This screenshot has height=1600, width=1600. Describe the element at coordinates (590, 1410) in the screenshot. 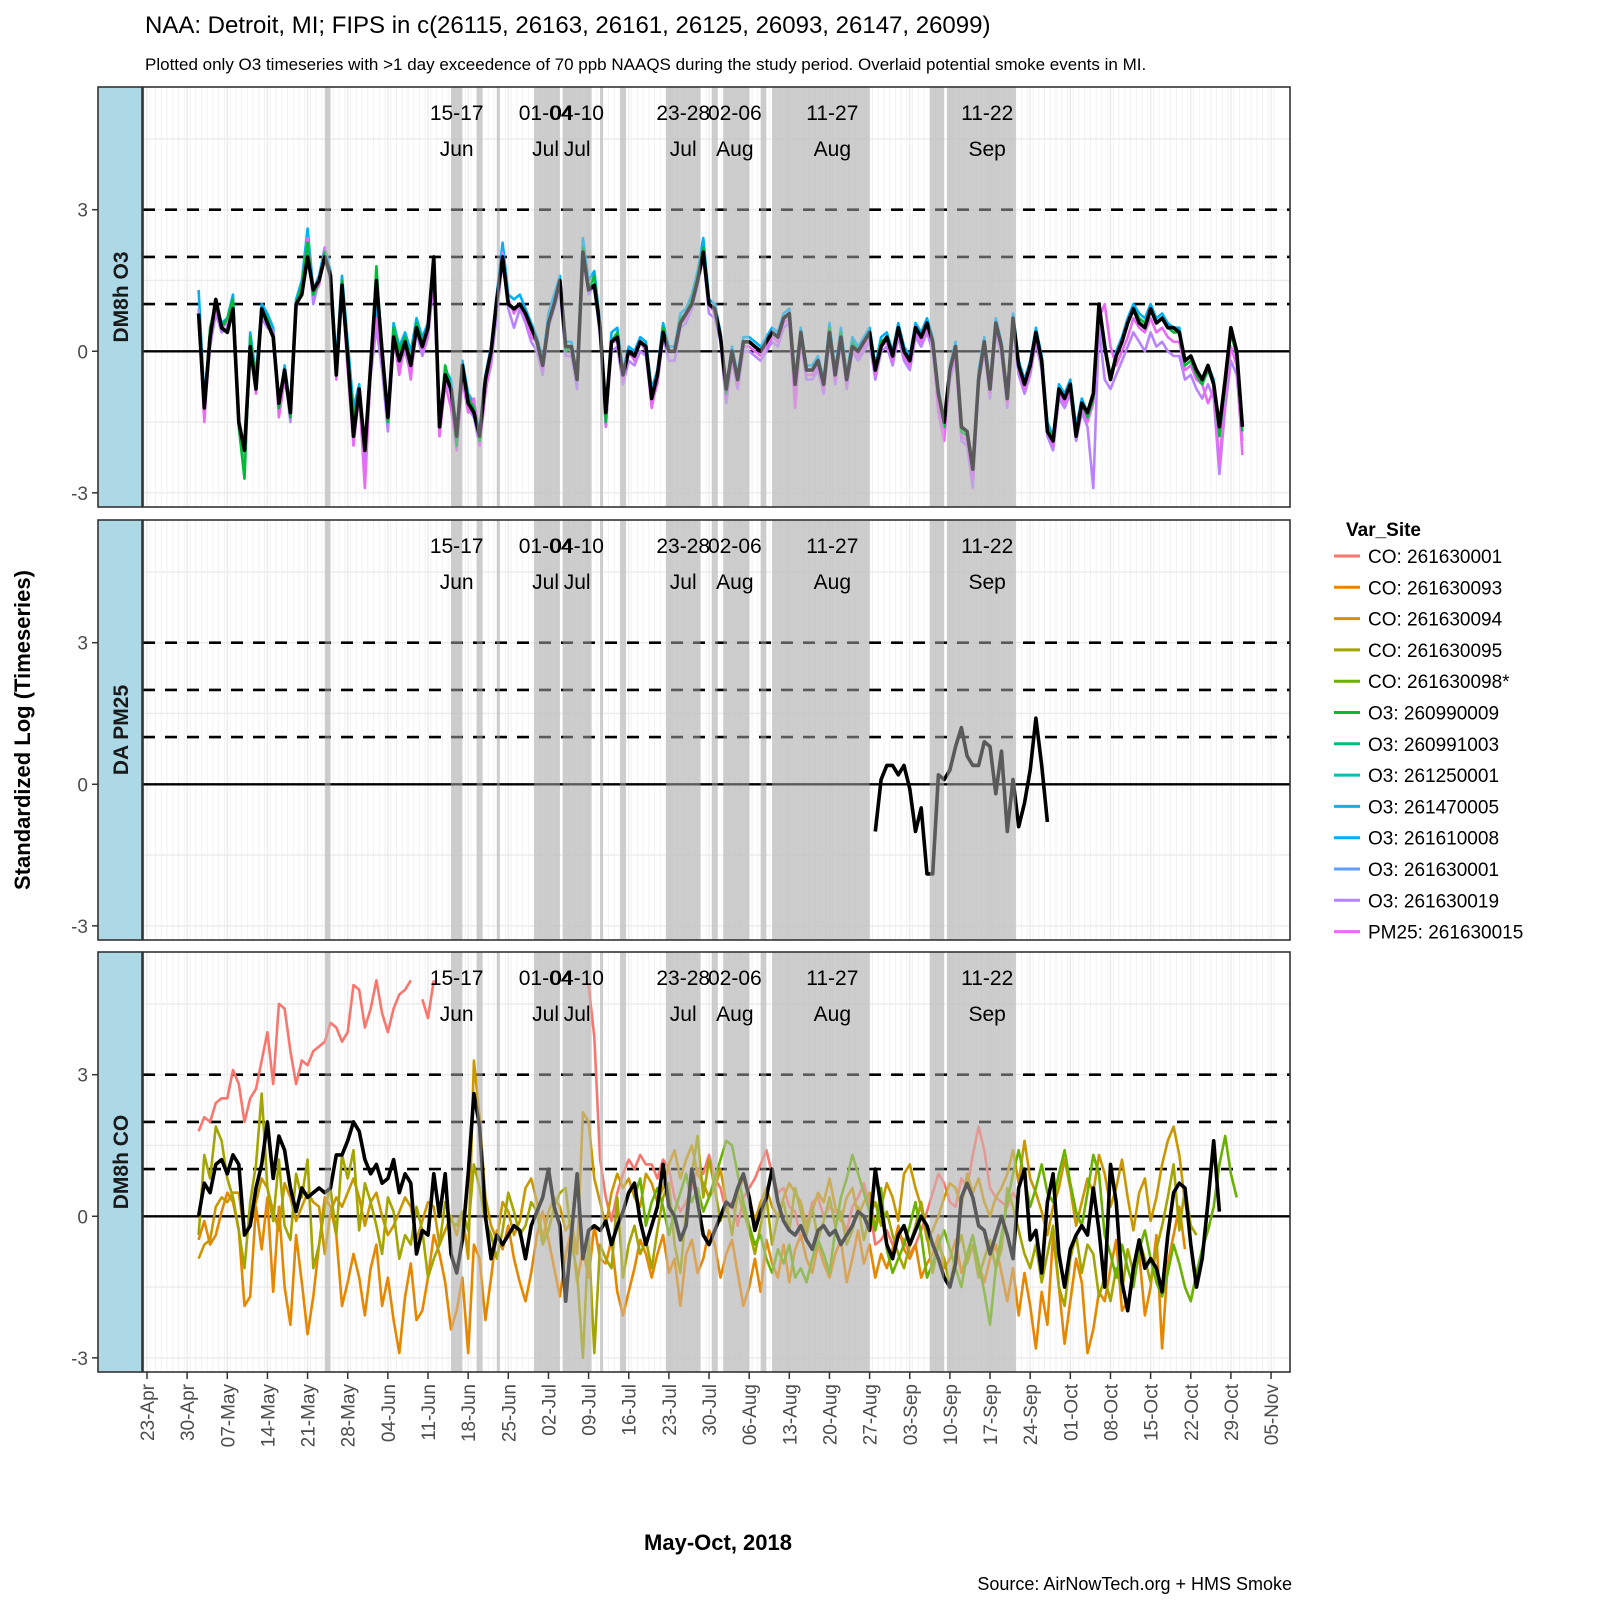

I see `x-tick-label: 09-Jul` at that location.